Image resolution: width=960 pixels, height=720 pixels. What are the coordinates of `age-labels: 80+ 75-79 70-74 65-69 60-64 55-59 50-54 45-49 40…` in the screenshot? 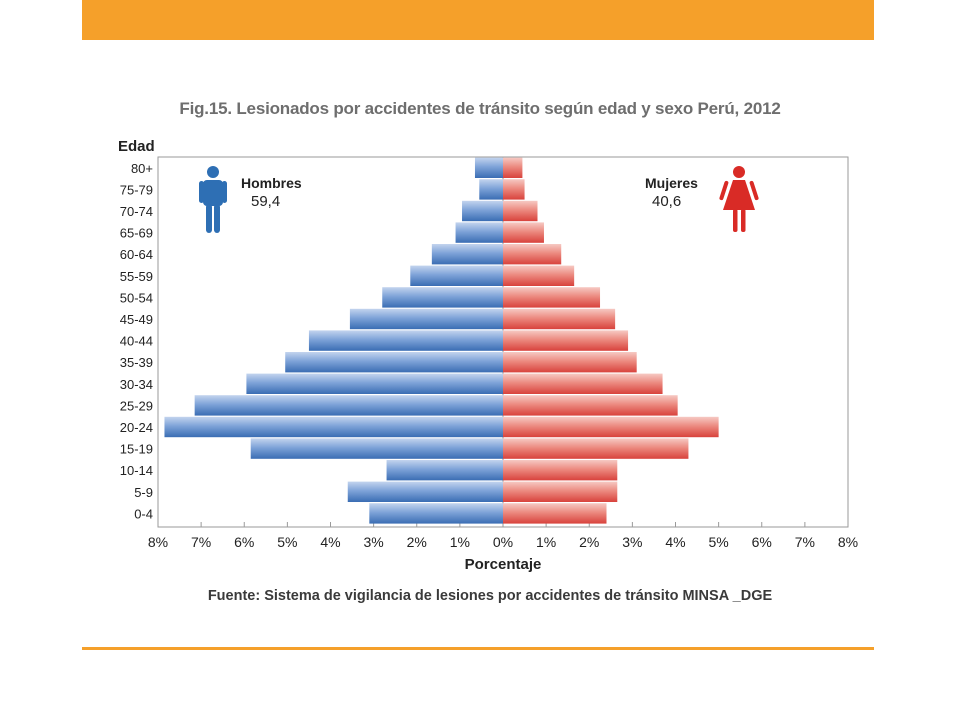 It's located at (136, 341).